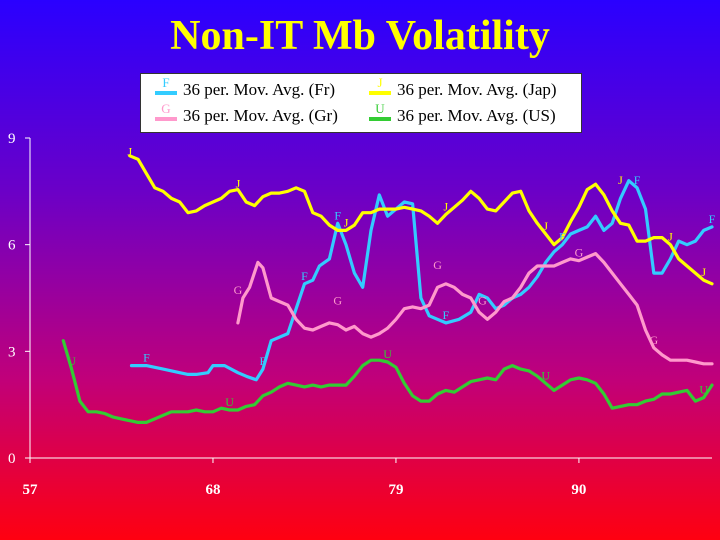 The height and width of the screenshot is (540, 720). Describe the element at coordinates (12, 459) in the screenshot. I see `y-tick-label: 0` at that location.